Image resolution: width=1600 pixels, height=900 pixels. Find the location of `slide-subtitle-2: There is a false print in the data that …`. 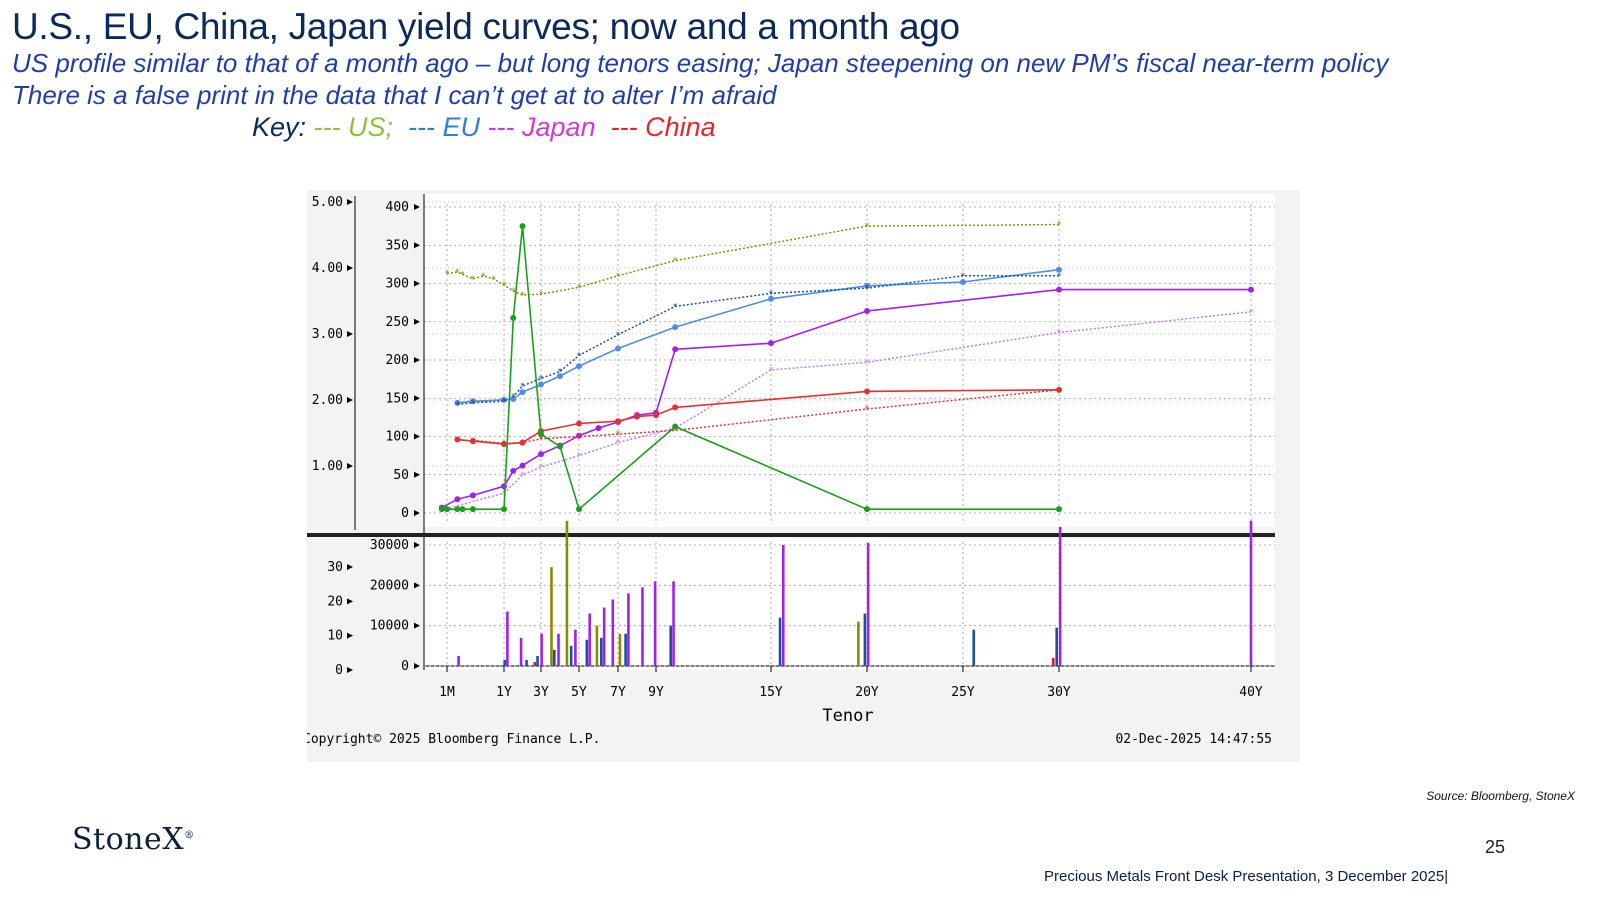

slide-subtitle-2: There is a false print in the data that … is located at coordinates (394, 95).